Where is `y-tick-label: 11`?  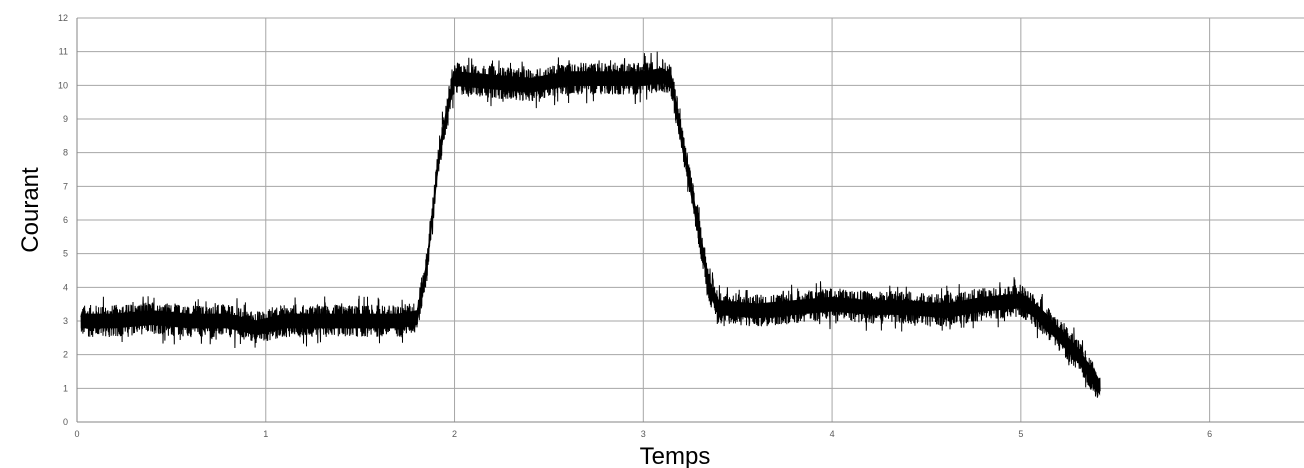 y-tick-label: 11 is located at coordinates (63, 52).